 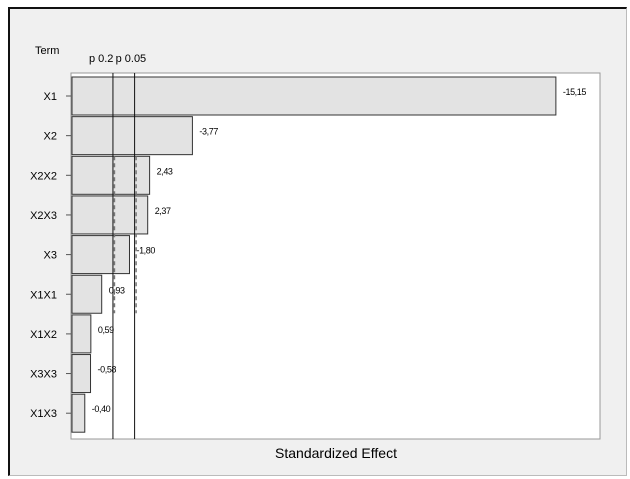 What do you see at coordinates (78, 413) in the screenshot?
I see `bar-x1x3` at bounding box center [78, 413].